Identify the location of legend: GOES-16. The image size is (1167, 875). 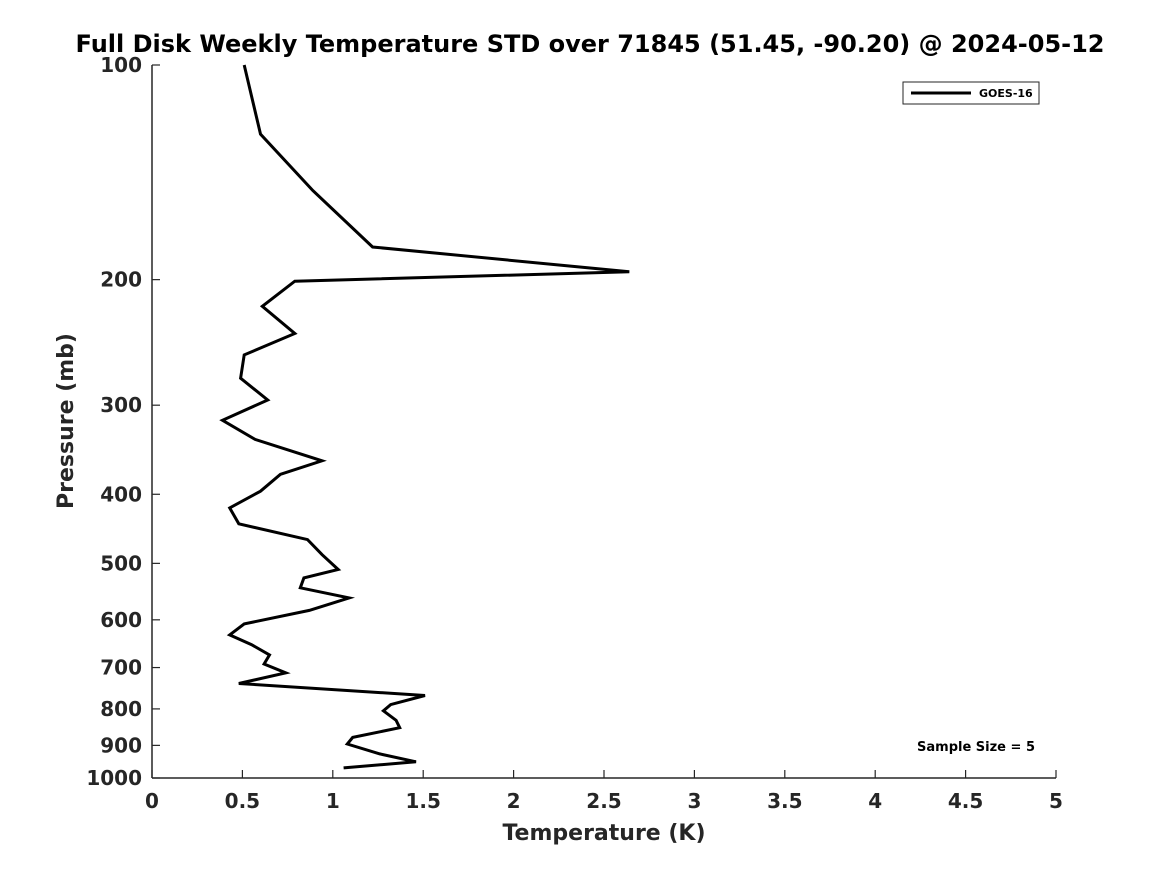
(971, 93).